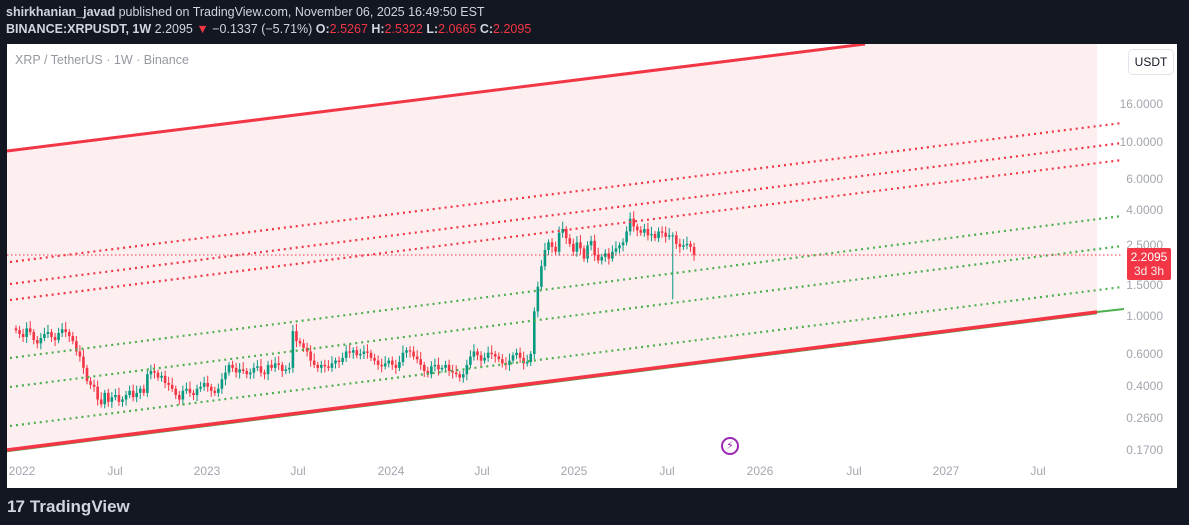 This screenshot has height=525, width=1189. What do you see at coordinates (378, 29) in the screenshot?
I see `high-label: H:` at bounding box center [378, 29].